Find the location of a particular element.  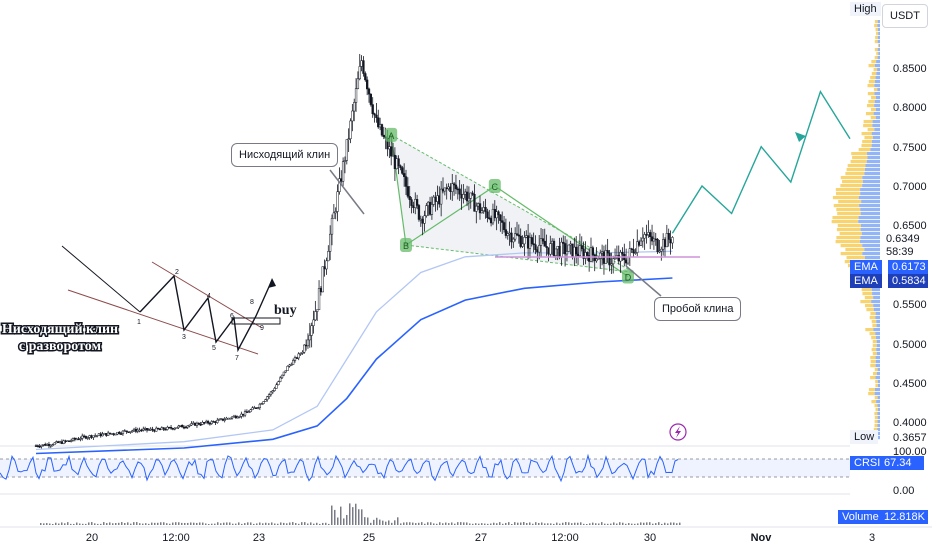

crsi-line is located at coordinates (339, 468).